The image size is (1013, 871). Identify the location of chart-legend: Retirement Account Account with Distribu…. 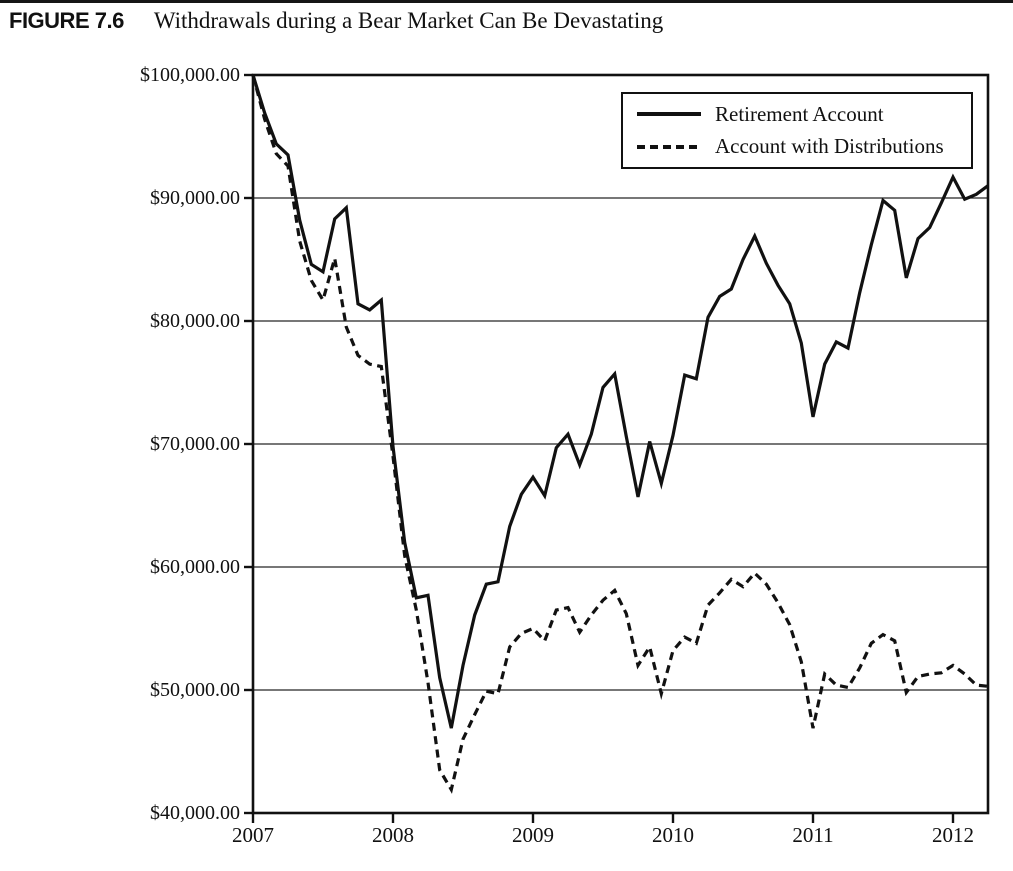
(797, 130).